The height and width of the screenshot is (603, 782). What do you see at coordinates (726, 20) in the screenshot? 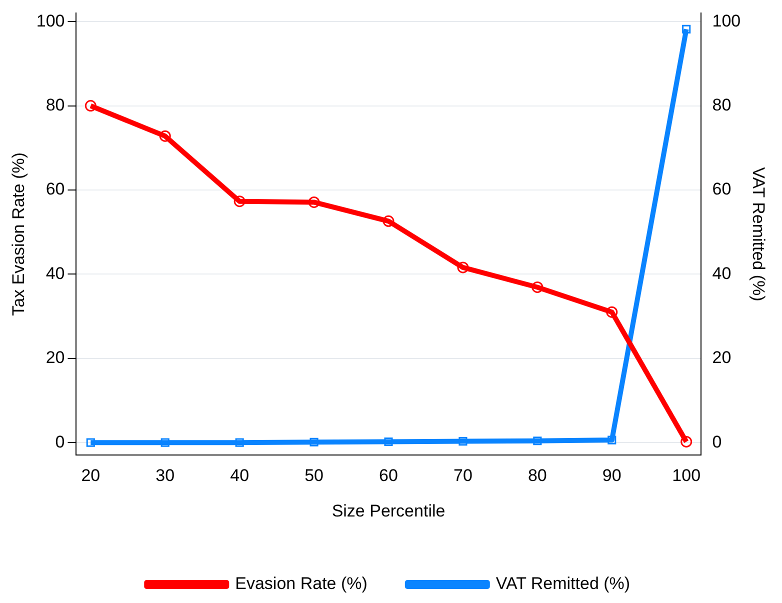
I see `y2-tick-label: 100` at bounding box center [726, 20].